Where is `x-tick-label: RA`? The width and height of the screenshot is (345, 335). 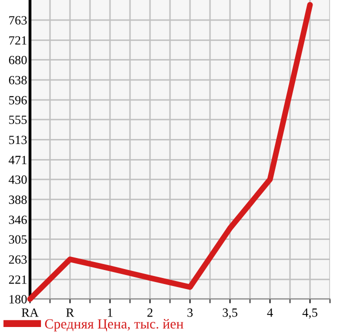 x-tick-label: RA is located at coordinates (30, 312).